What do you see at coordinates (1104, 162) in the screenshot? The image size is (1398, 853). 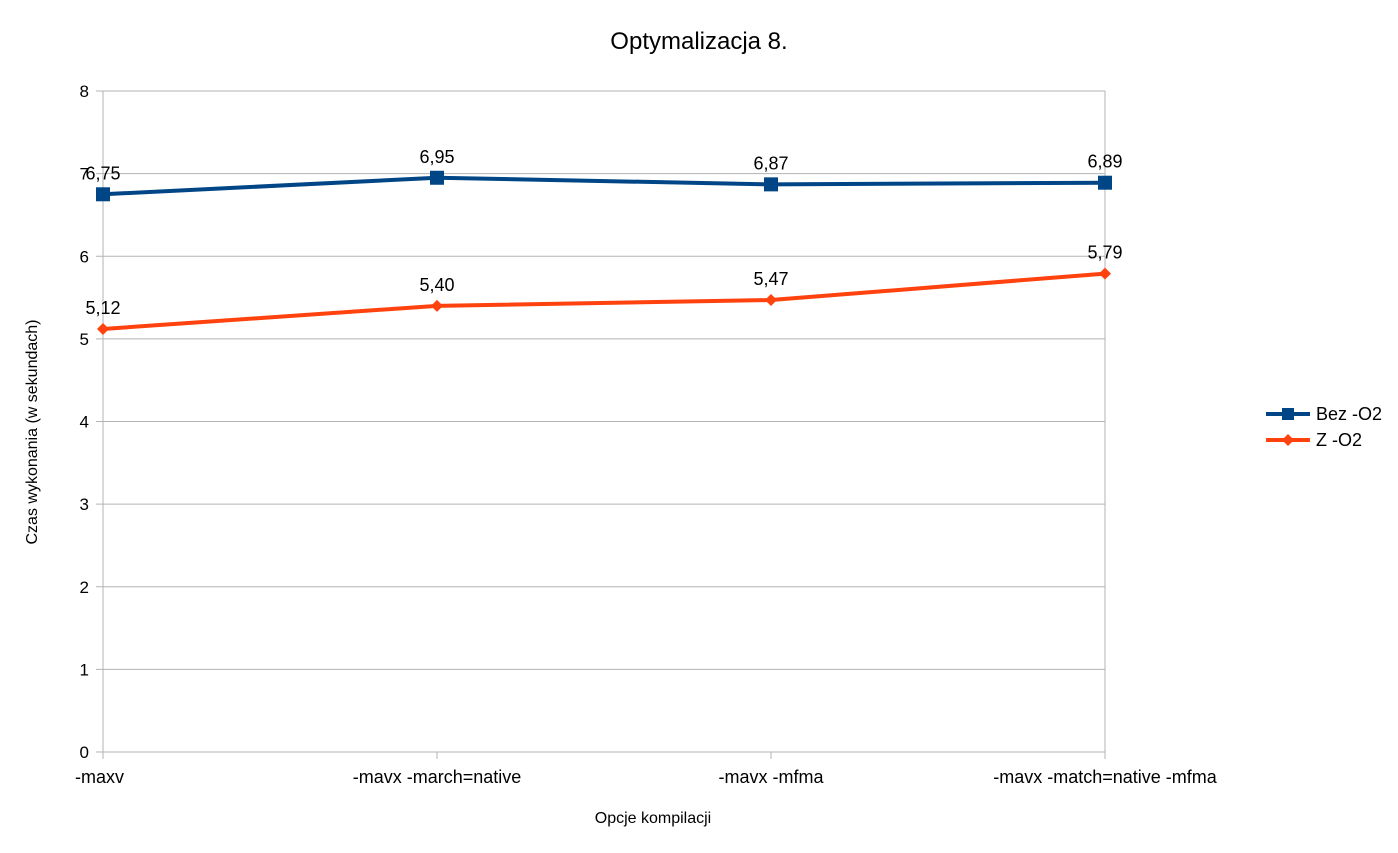 I see `data-label: 6,89` at bounding box center [1104, 162].